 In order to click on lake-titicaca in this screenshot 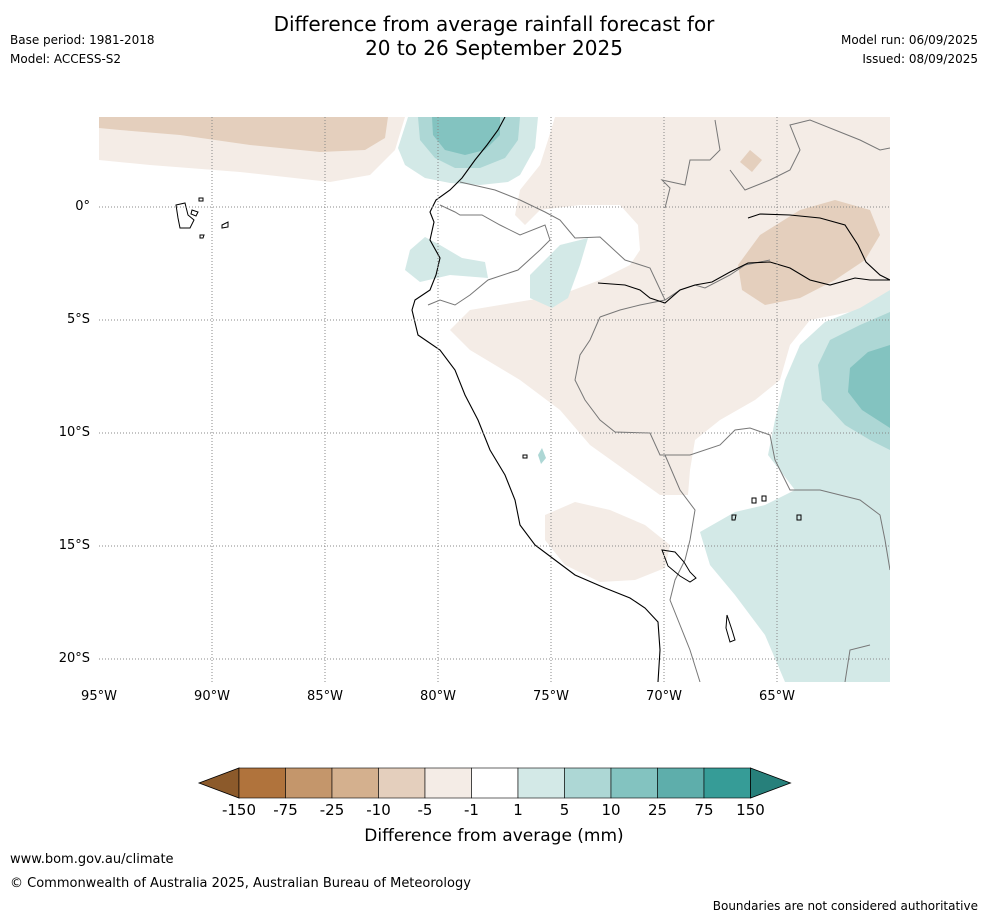, I will do `click(662, 548)`.